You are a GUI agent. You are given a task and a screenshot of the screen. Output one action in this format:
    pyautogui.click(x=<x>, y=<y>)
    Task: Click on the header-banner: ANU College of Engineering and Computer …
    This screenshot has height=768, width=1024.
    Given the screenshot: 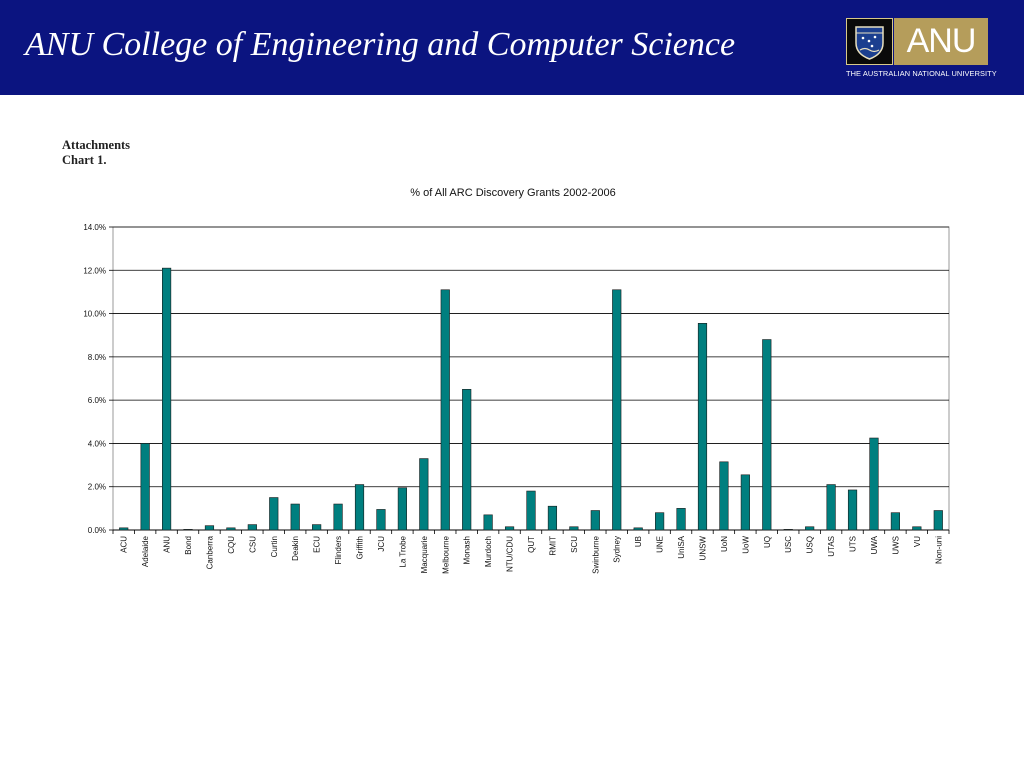 What is the action you would take?
    pyautogui.click(x=512, y=47)
    